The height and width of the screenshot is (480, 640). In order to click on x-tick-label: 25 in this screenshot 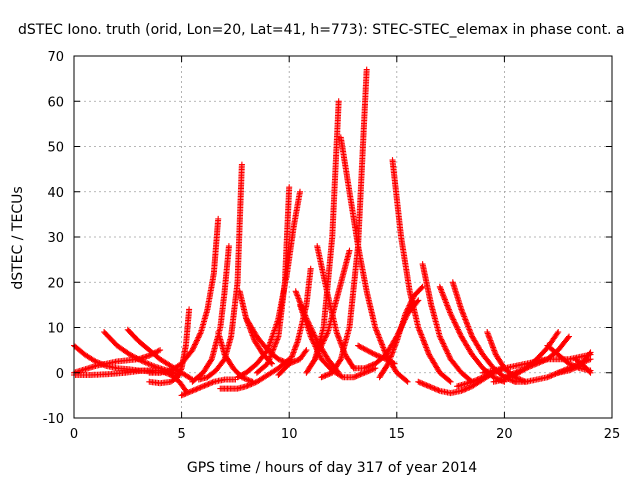, I will do `click(612, 434)`.